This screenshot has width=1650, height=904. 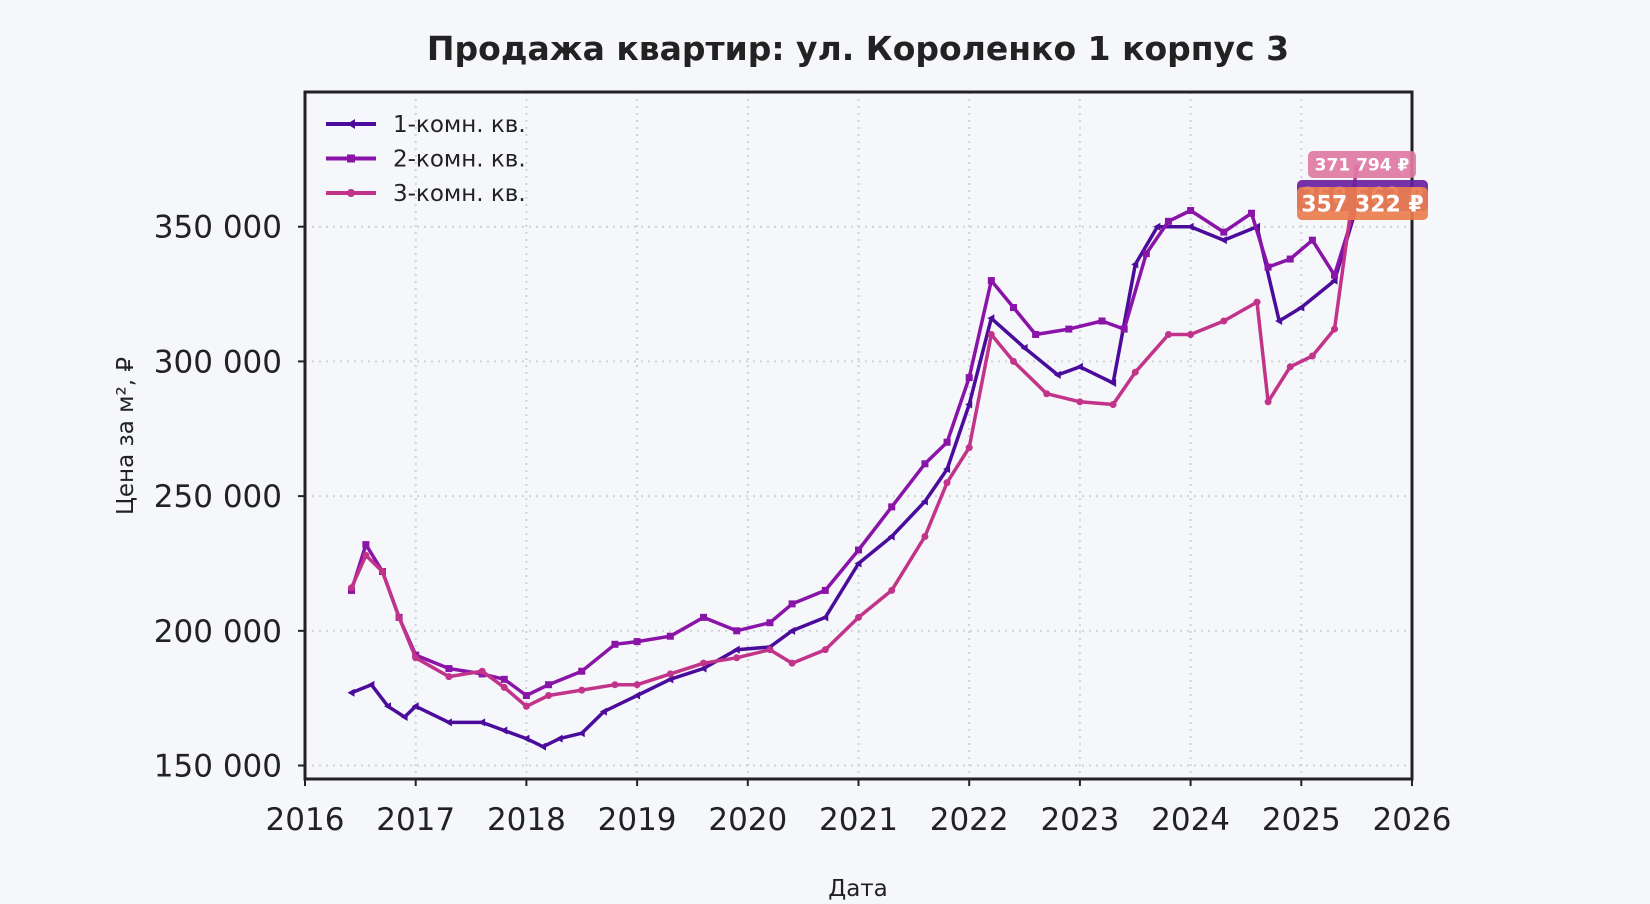 I want to click on x-tick-label: 2019, so click(x=637, y=820).